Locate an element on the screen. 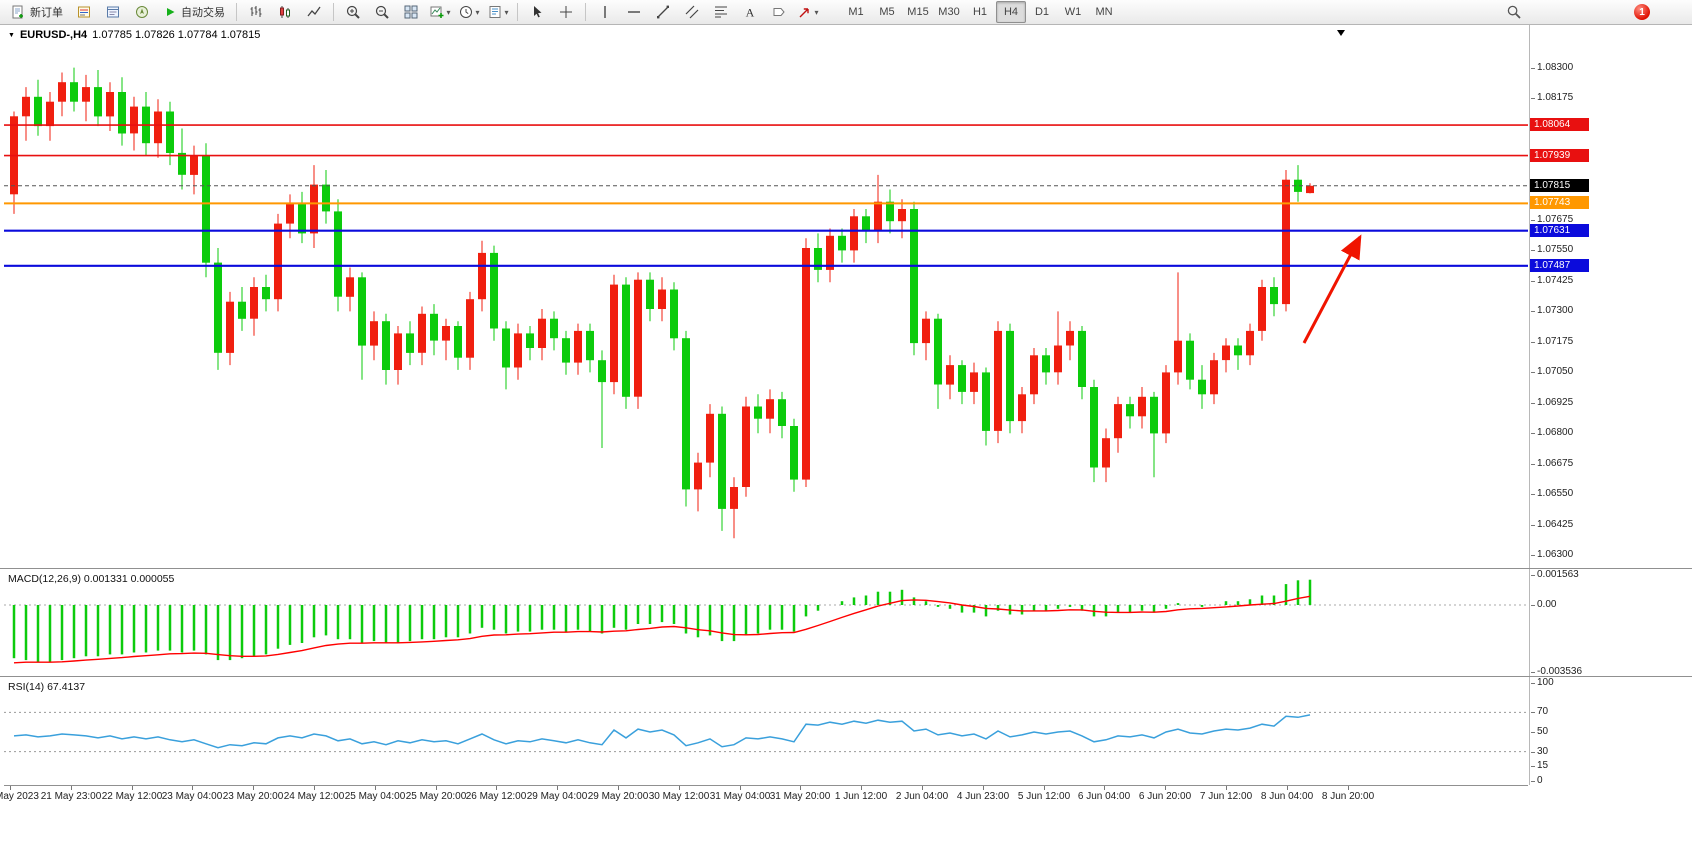 Image resolution: width=1692 pixels, height=841 pixels. time-label: 7 Jun 12:00 is located at coordinates (1226, 796).